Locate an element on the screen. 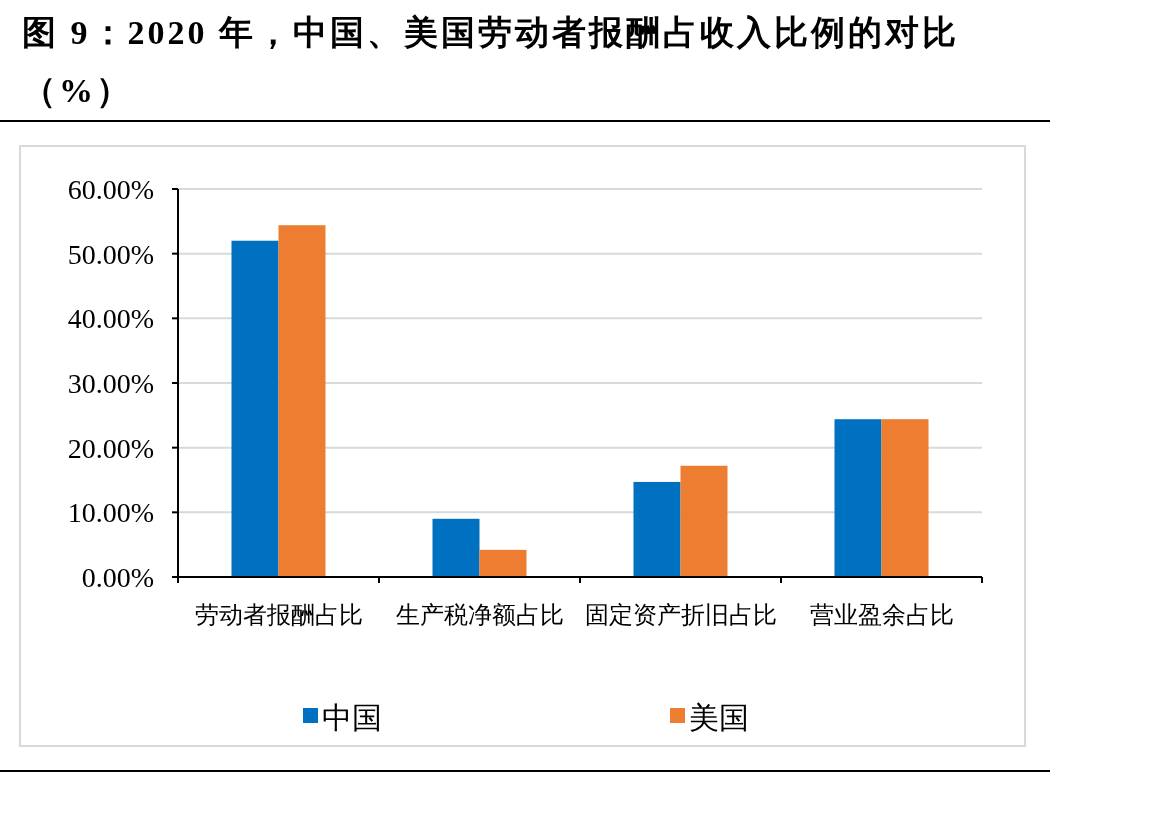  y-tick-label: 30.00% is located at coordinates (110, 383).